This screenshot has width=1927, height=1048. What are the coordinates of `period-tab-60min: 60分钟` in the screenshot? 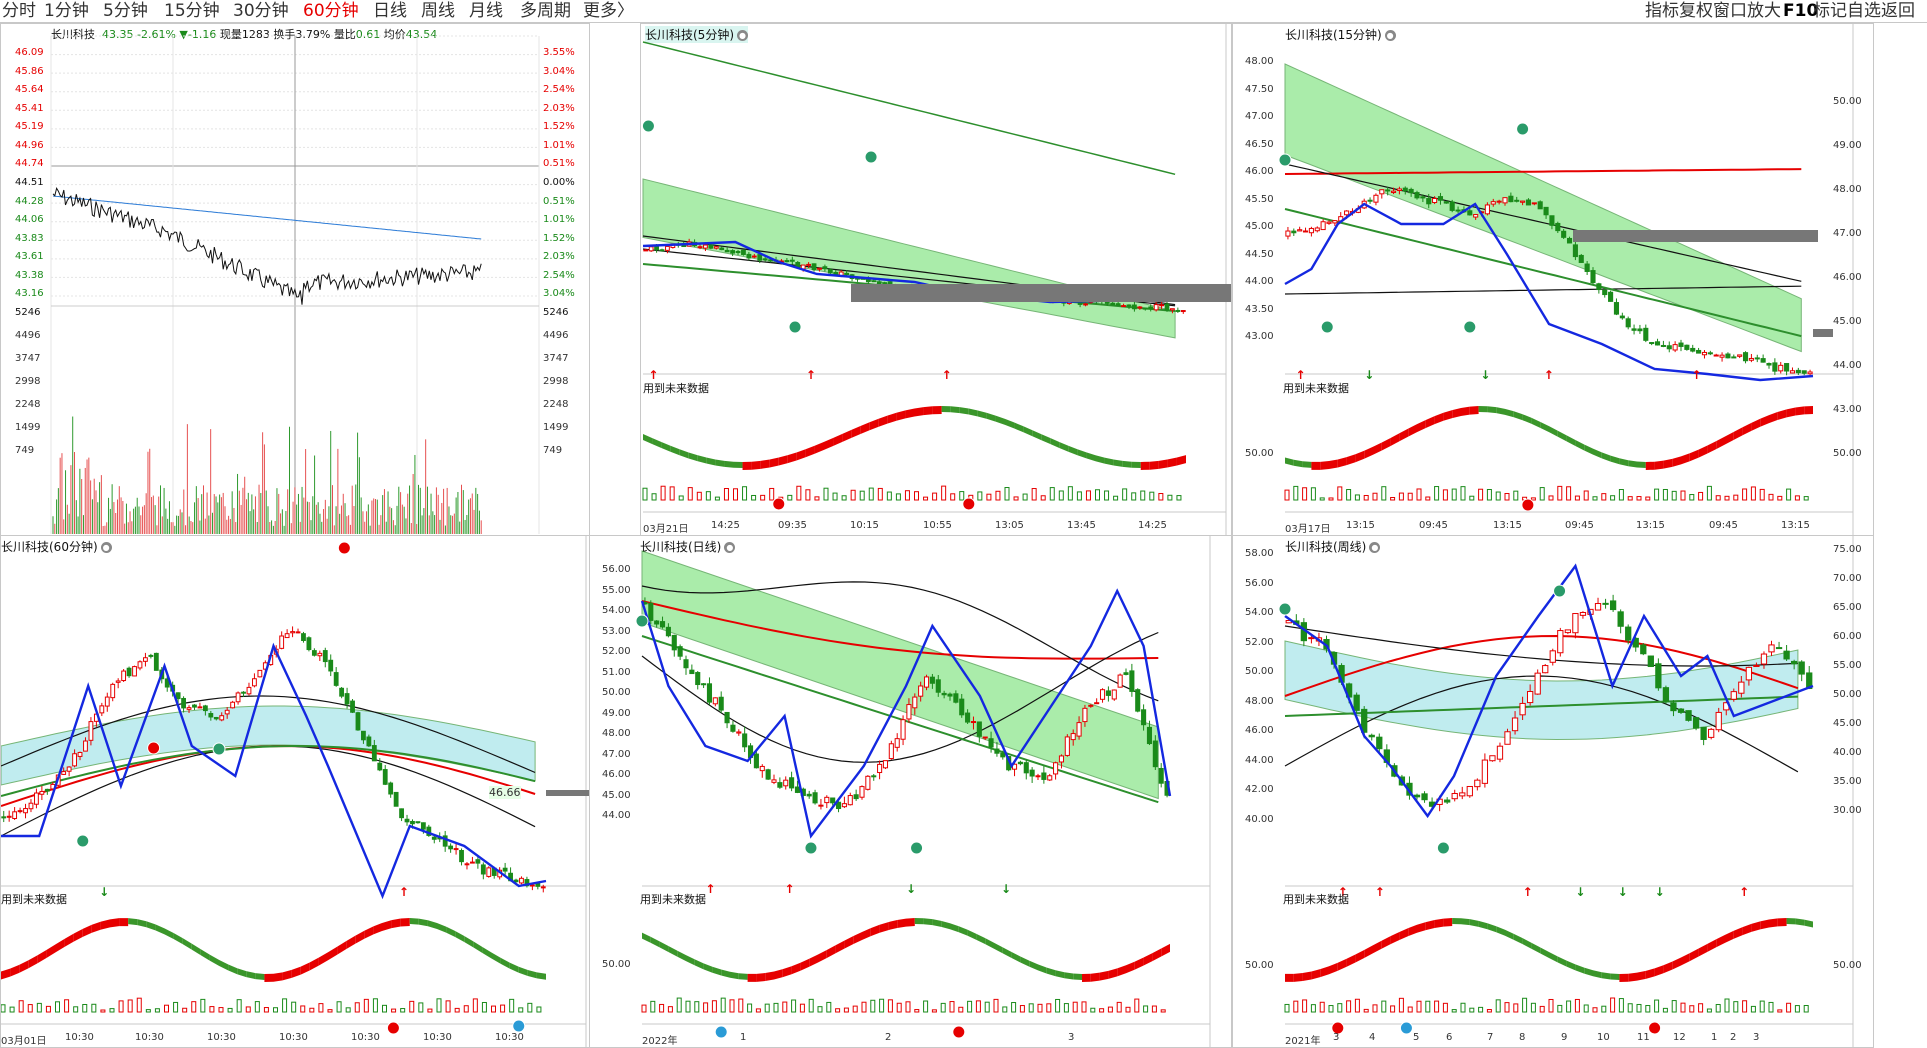 It's located at (331, 11).